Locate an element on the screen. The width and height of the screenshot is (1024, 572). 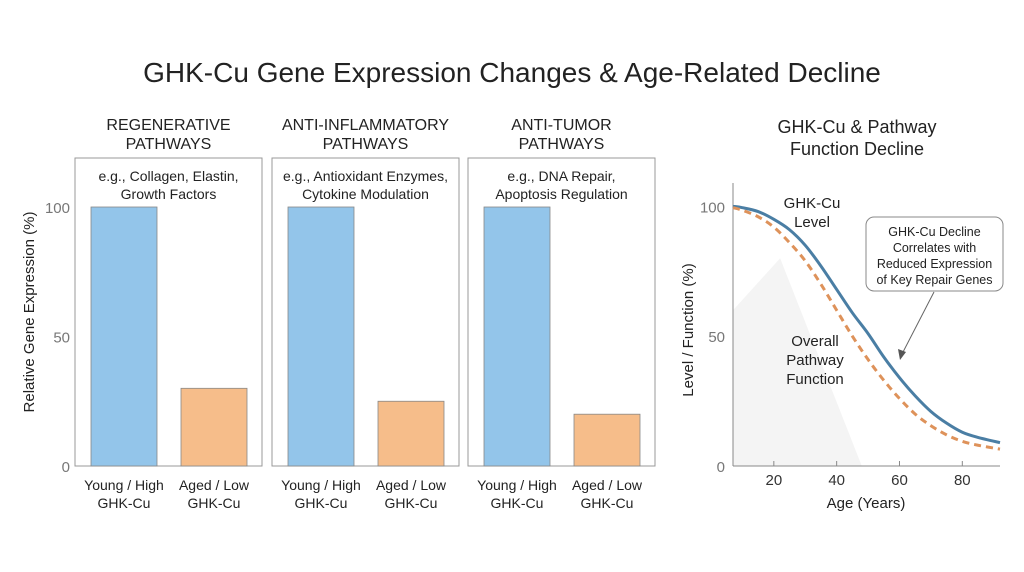
line-chart-title: Function Decline is located at coordinates (857, 149).